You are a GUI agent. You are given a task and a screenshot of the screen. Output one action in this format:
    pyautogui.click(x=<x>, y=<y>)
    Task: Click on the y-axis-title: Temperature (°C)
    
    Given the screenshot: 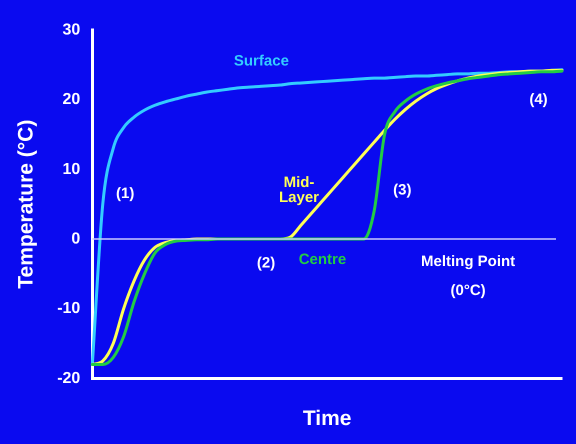 What is the action you would take?
    pyautogui.click(x=26, y=204)
    